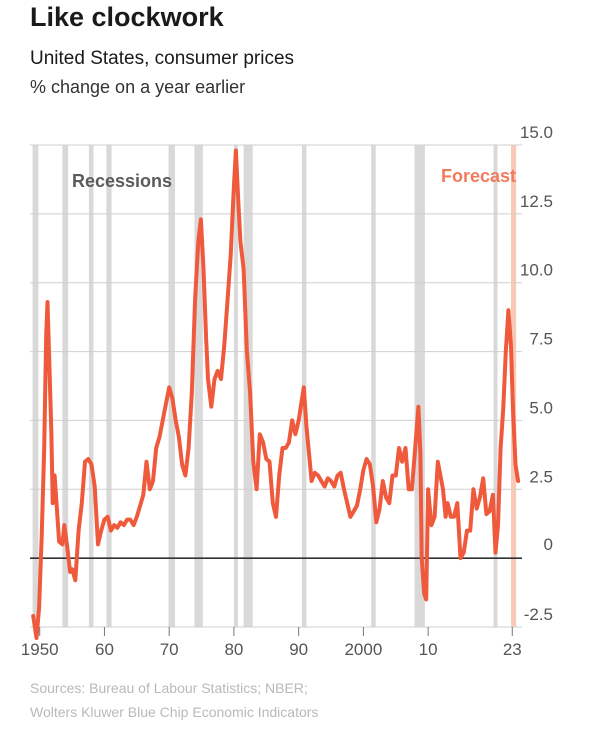  I want to click on forecast-label: Forecast, so click(478, 176).